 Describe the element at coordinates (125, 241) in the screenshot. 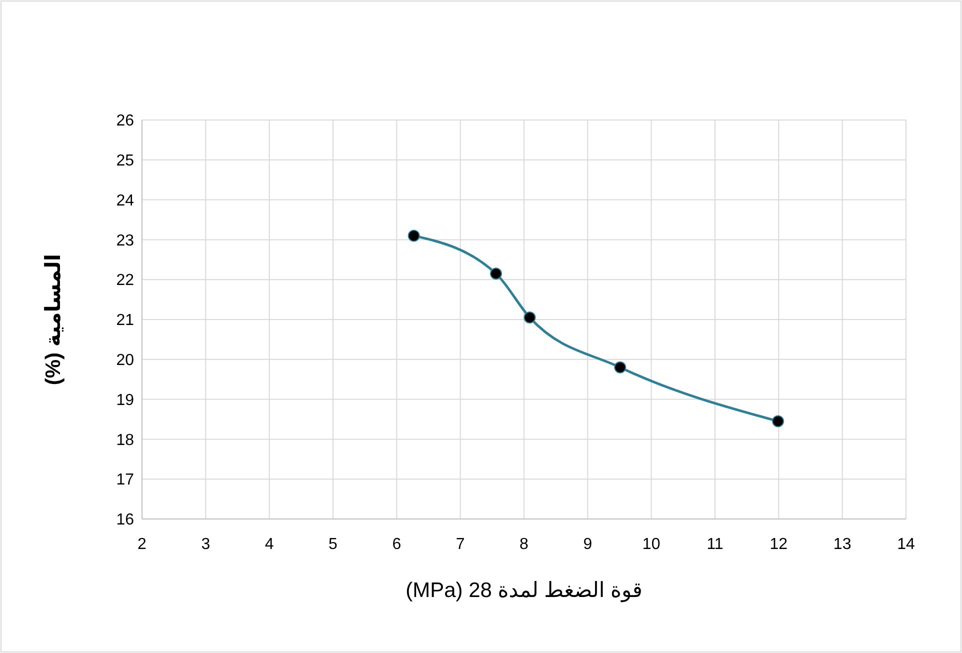

I see `y-tick-label: 23` at that location.